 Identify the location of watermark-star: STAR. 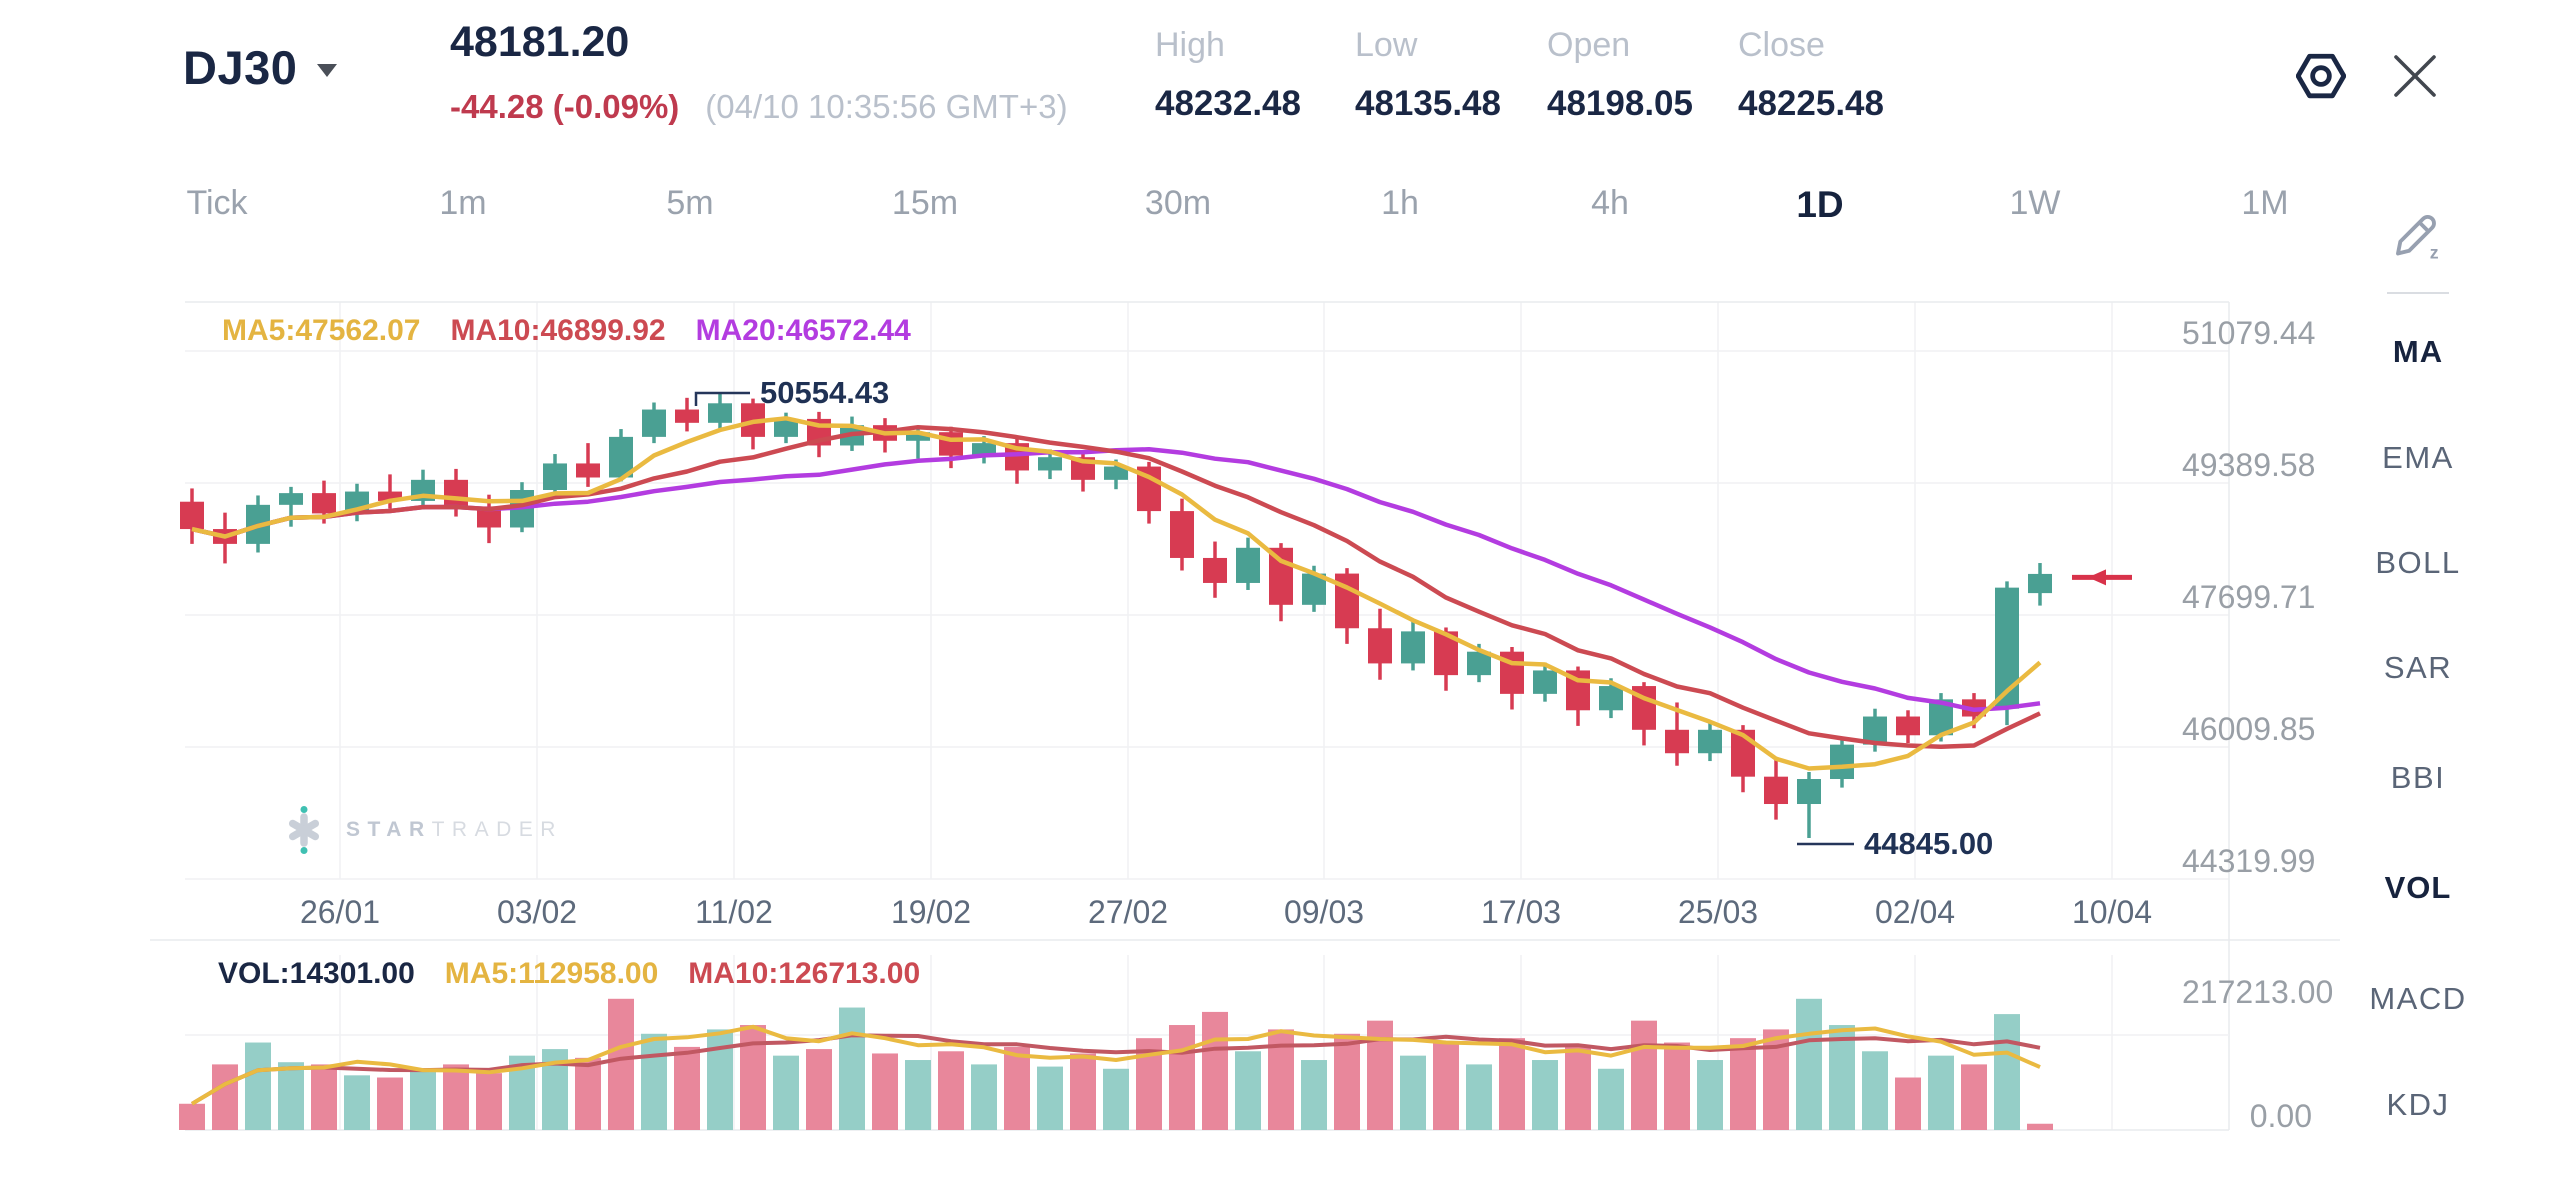
(389, 829).